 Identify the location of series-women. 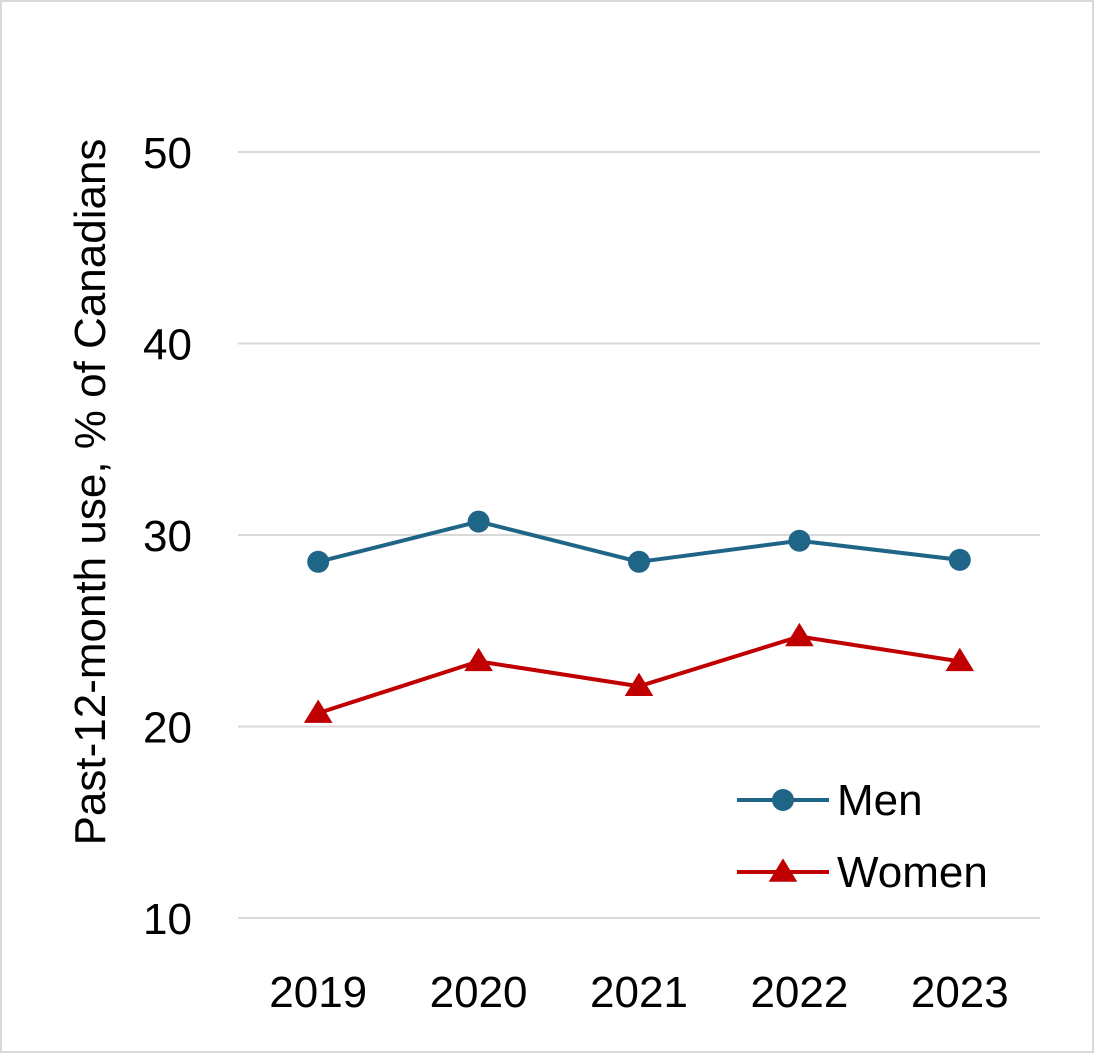
(639, 672).